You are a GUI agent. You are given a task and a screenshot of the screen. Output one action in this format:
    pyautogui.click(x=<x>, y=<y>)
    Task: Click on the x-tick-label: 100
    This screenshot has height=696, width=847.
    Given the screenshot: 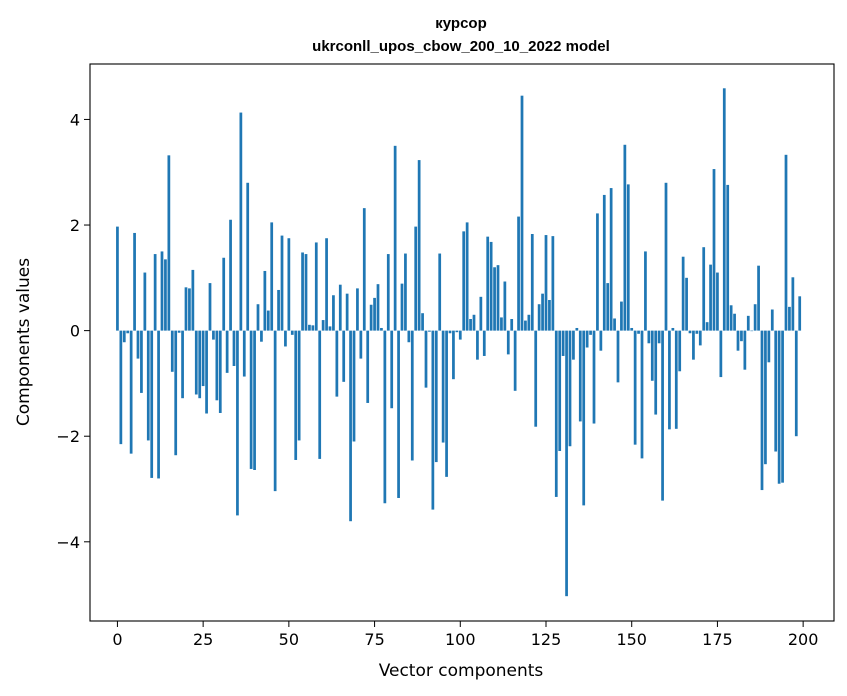 What is the action you would take?
    pyautogui.click(x=460, y=639)
    